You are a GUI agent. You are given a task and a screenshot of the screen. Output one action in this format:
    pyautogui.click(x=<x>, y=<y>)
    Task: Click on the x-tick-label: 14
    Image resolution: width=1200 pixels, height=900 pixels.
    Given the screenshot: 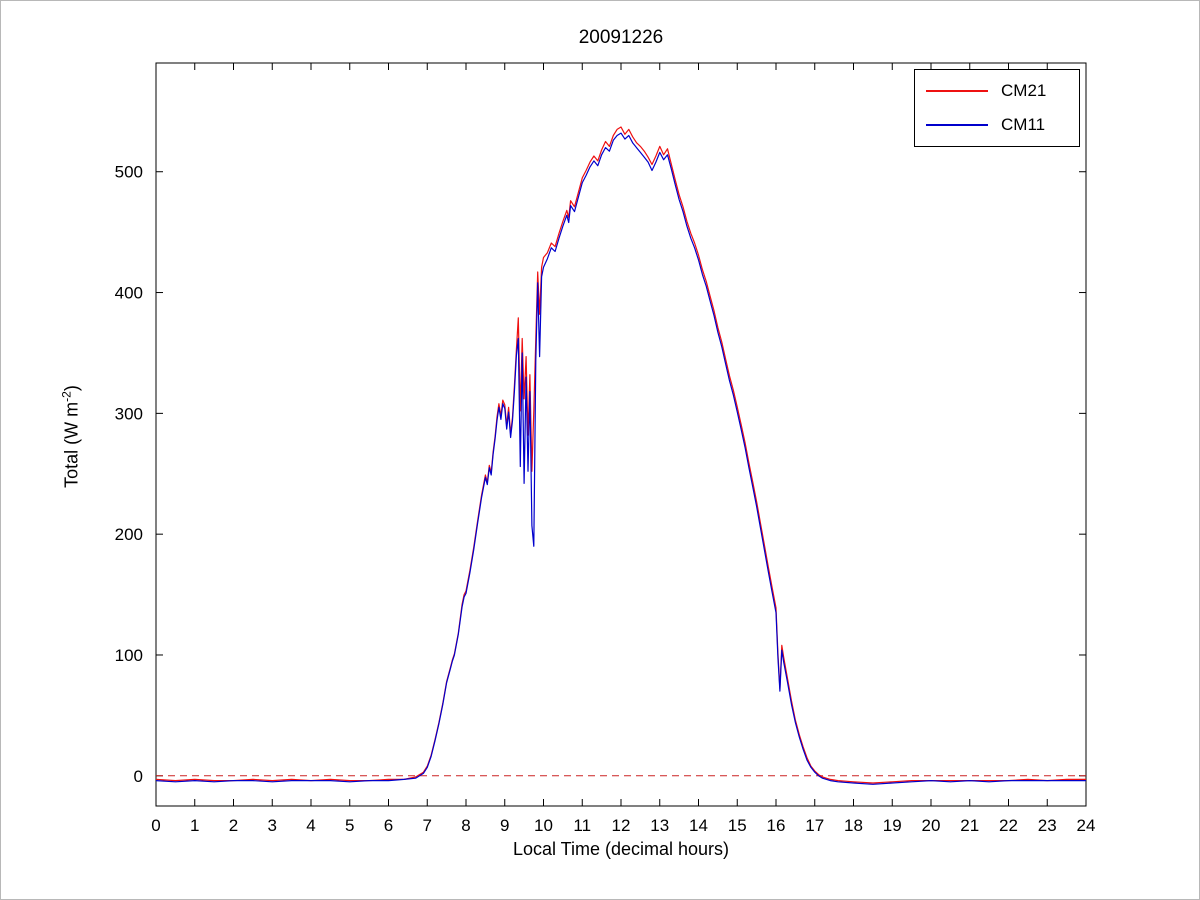 What is the action you would take?
    pyautogui.click(x=698, y=825)
    